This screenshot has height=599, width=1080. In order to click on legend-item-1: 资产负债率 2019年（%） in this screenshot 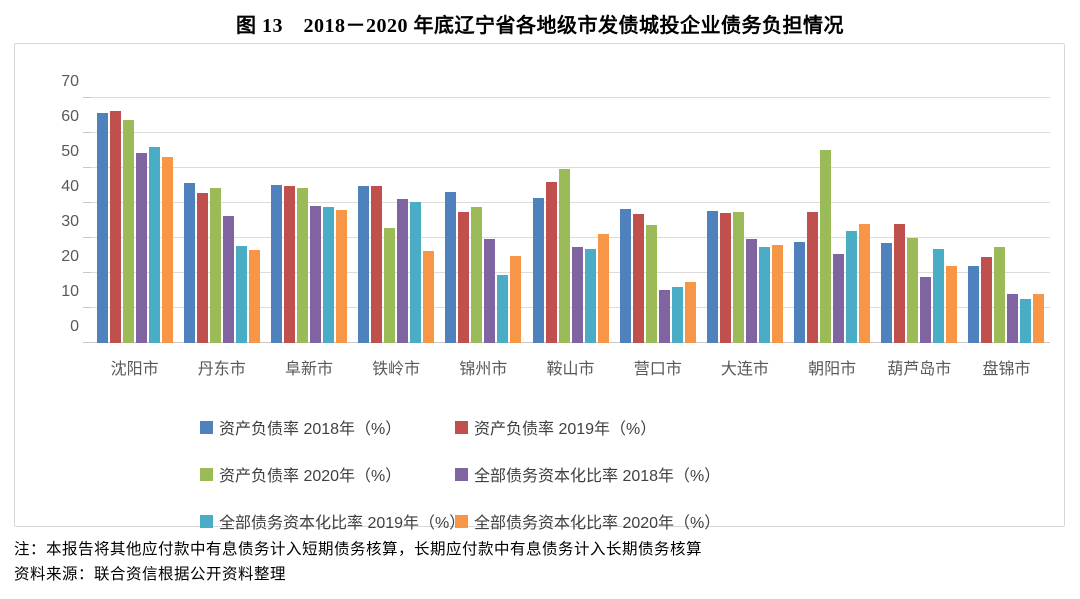, I will do `click(587, 427)`.